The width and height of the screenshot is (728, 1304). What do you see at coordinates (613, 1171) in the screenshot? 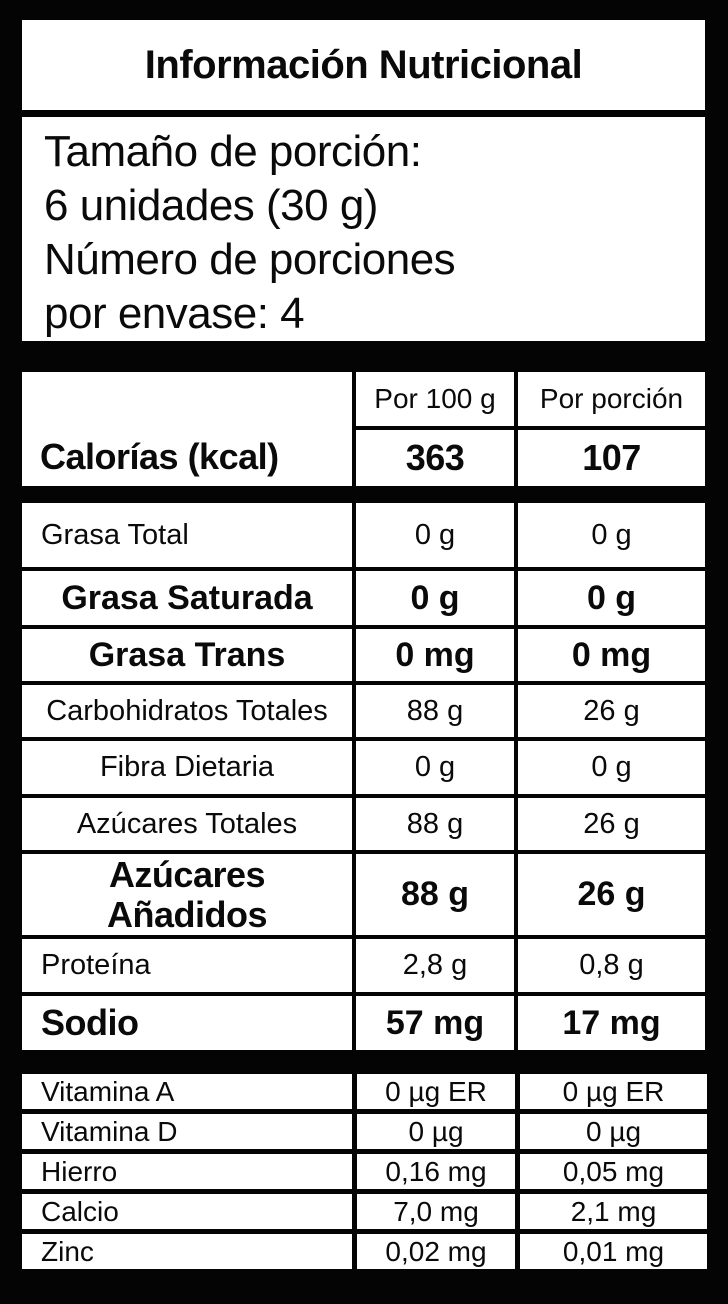
I see `micronutrient-per-portion: 0,05 mg` at bounding box center [613, 1171].